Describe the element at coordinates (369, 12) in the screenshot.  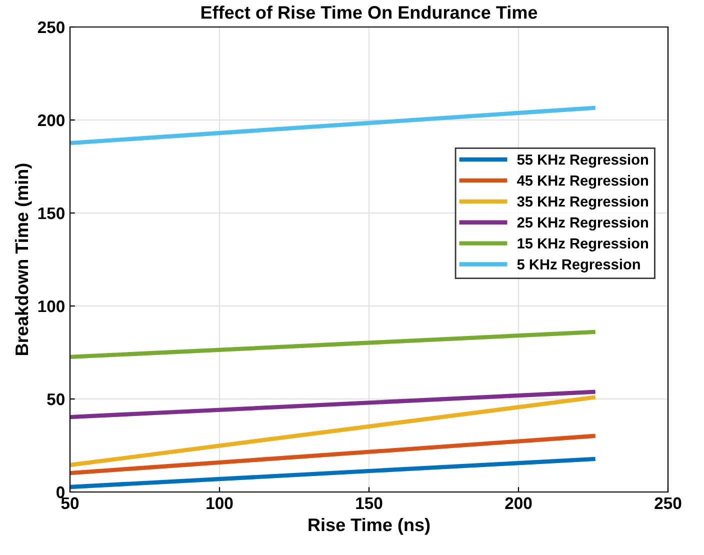
I see `chart-title: Effect of Rise Time On Endurance Time` at that location.